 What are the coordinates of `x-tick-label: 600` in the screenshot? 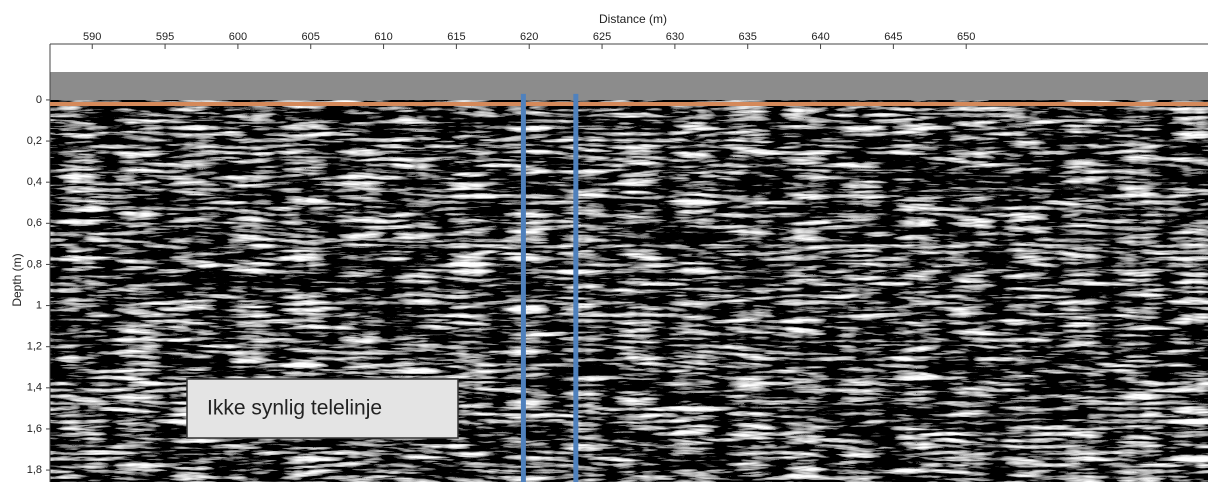 It's located at (238, 37).